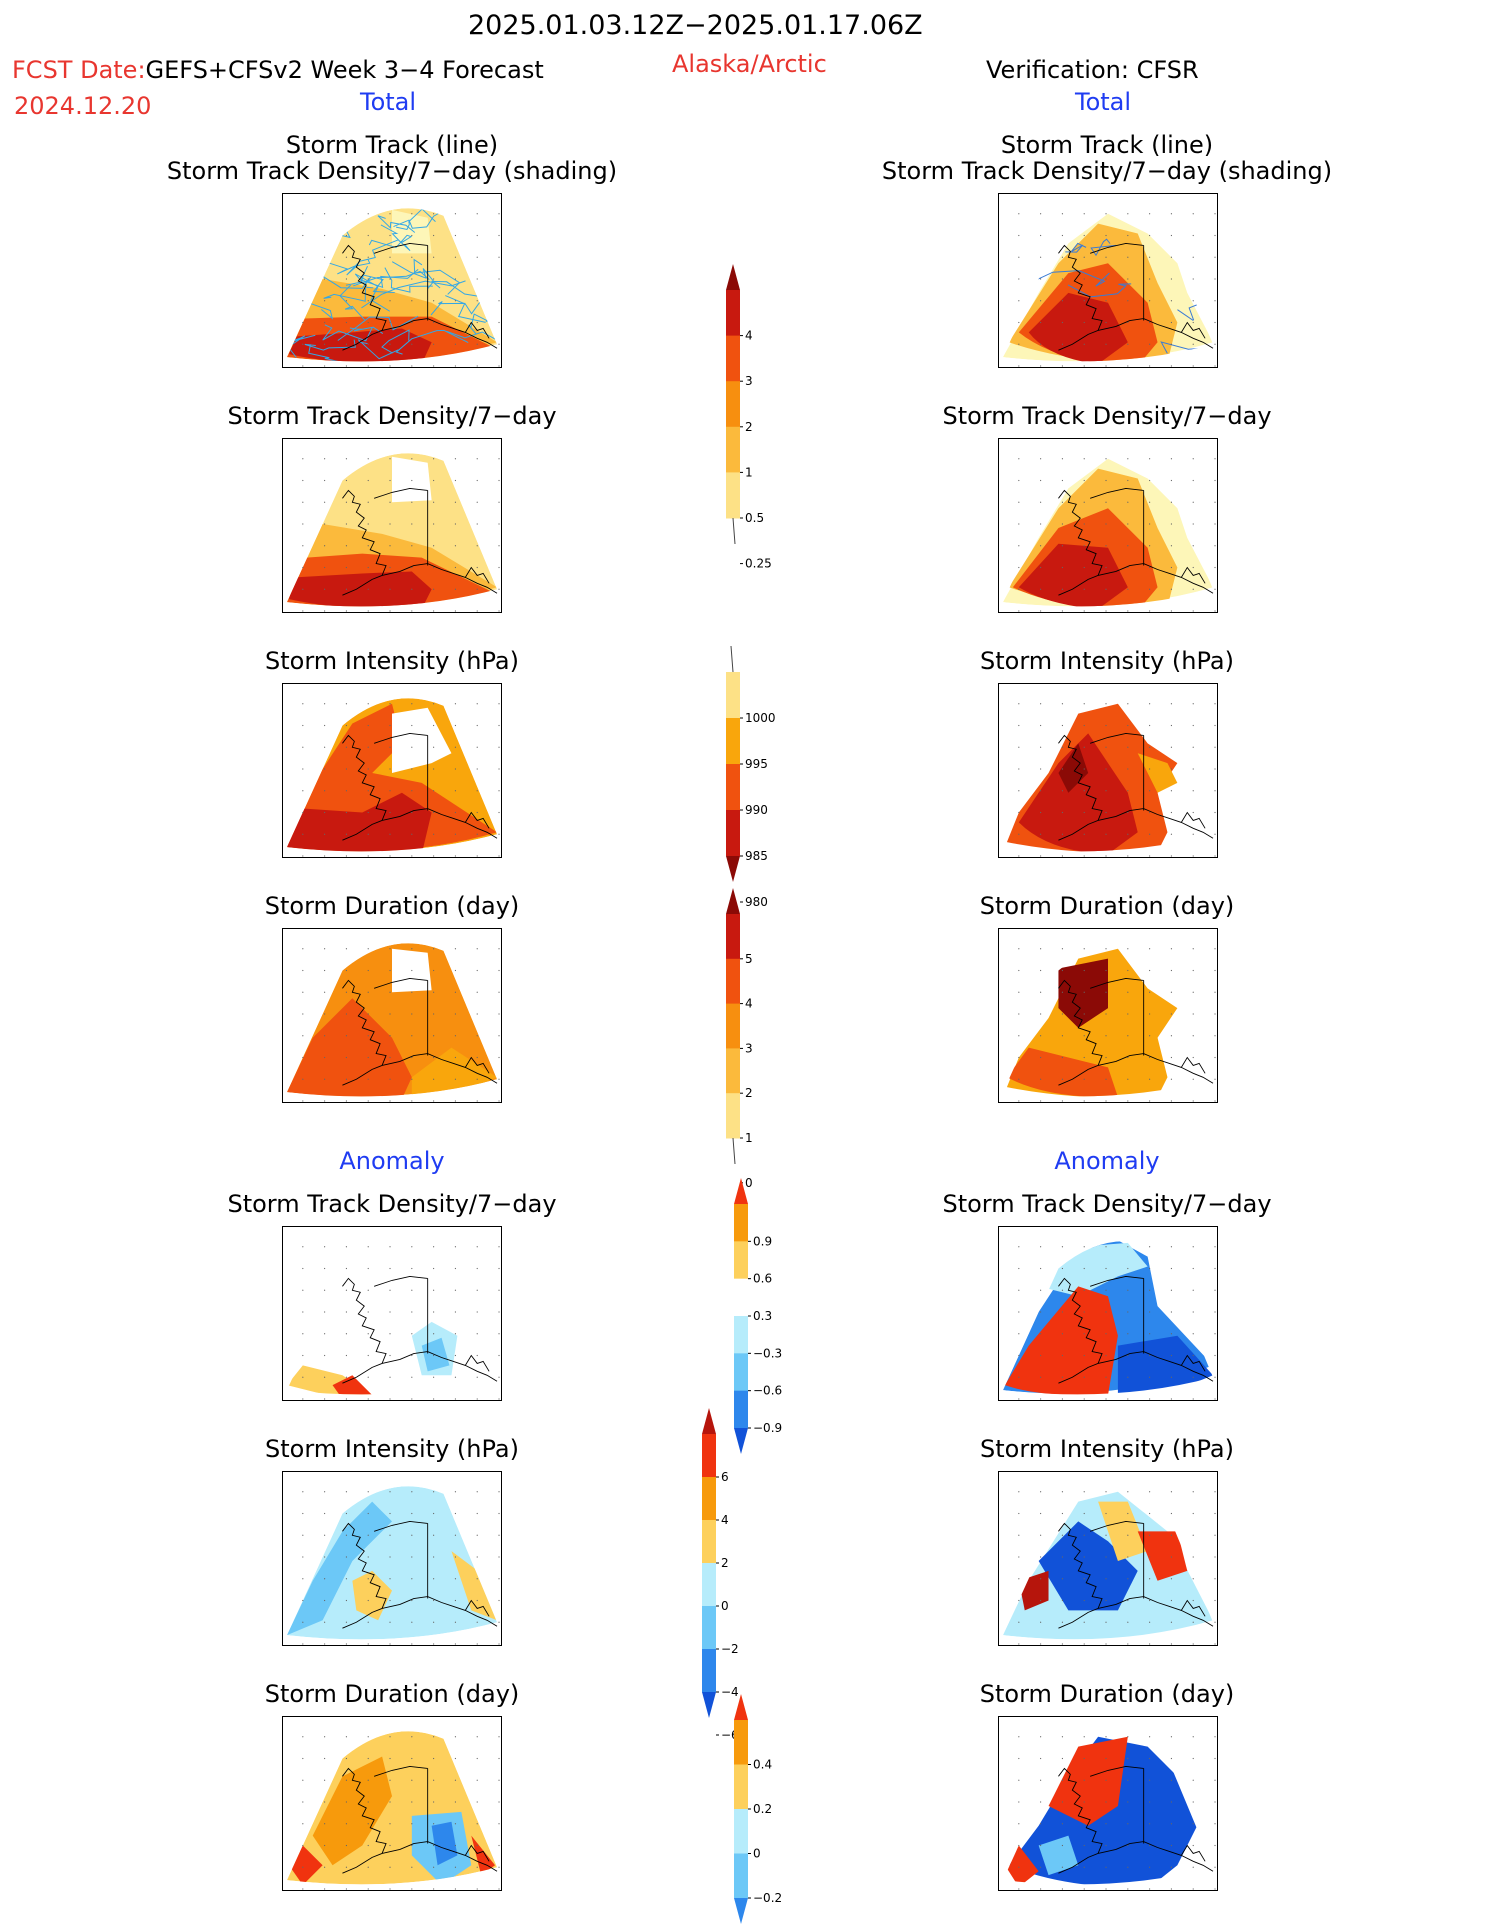 The width and height of the screenshot is (1487, 1925). Describe the element at coordinates (762, 1809) in the screenshot. I see `colorbar-label: 0.2` at that location.